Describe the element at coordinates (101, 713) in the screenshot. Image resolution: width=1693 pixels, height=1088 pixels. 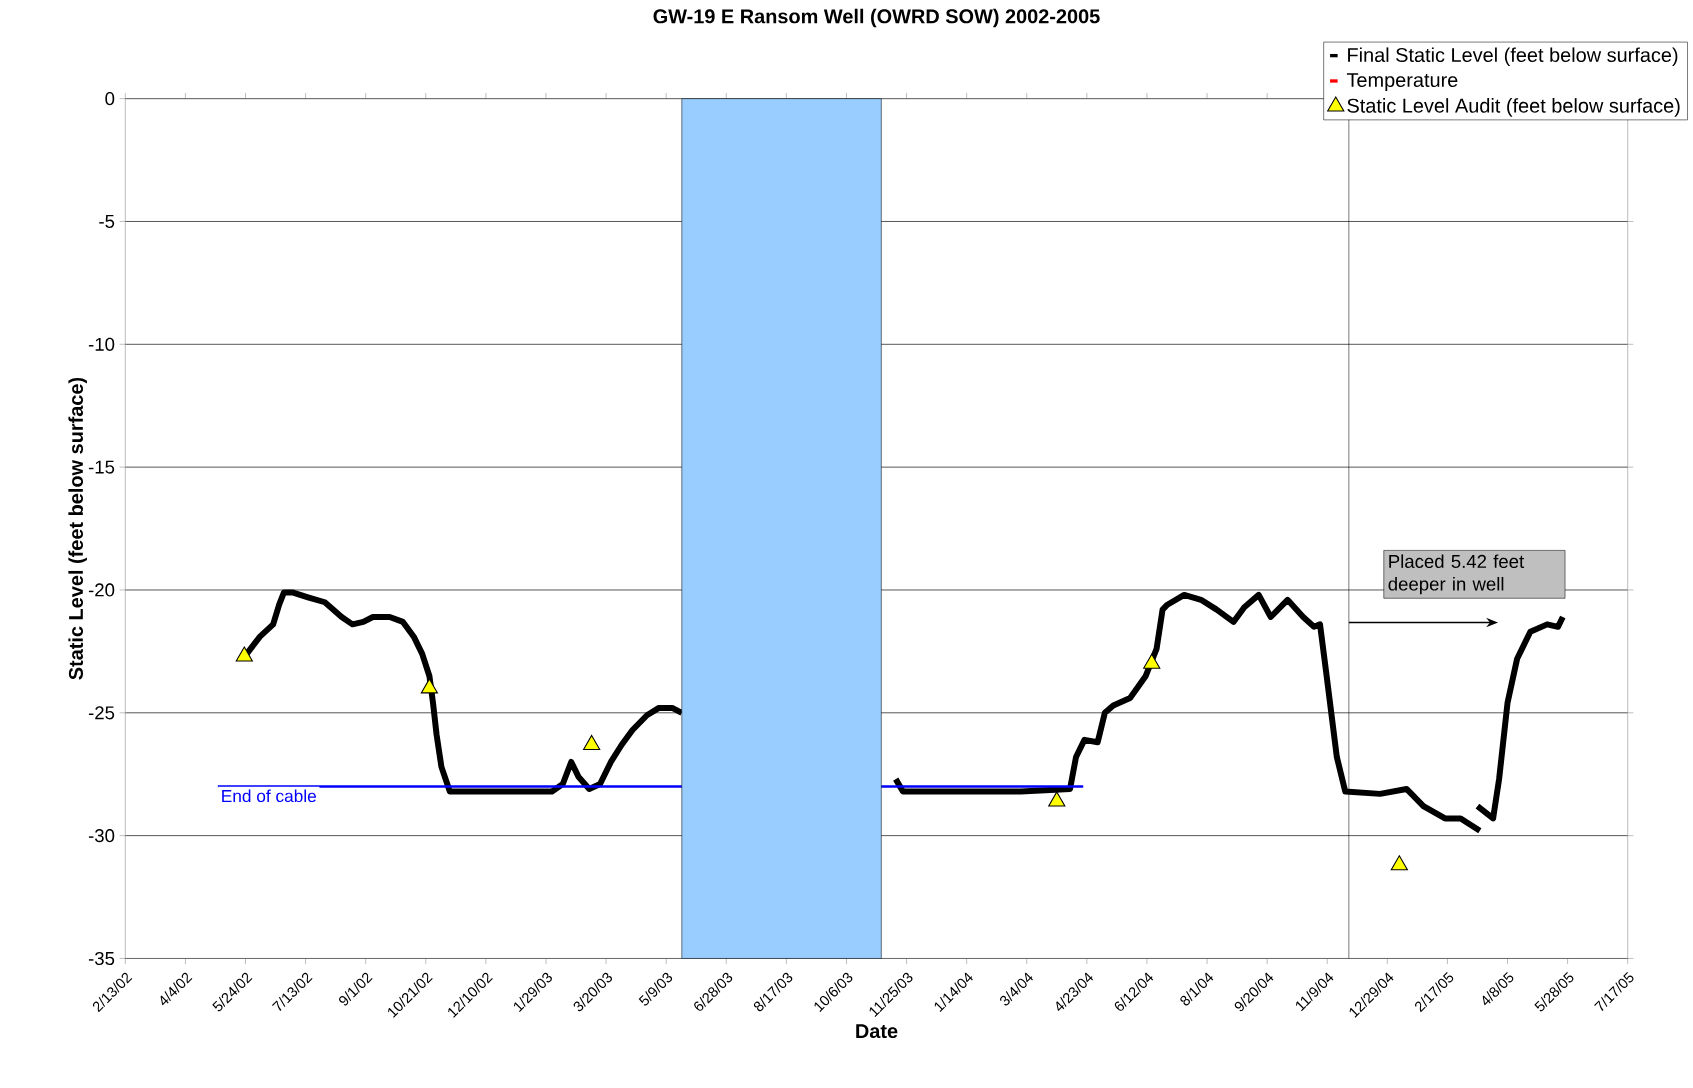
I see `y-tick-label: -25` at that location.